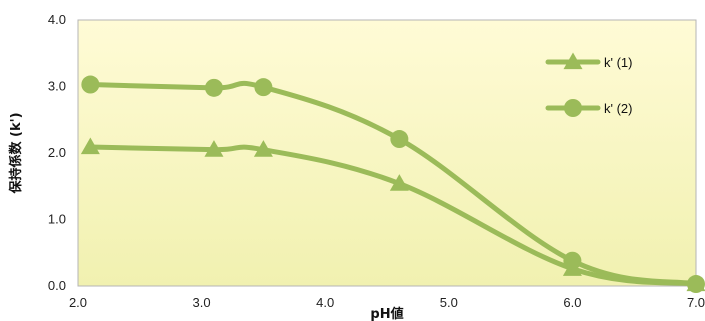  Describe the element at coordinates (57, 86) in the screenshot. I see `y-tick-label: 3.0` at that location.